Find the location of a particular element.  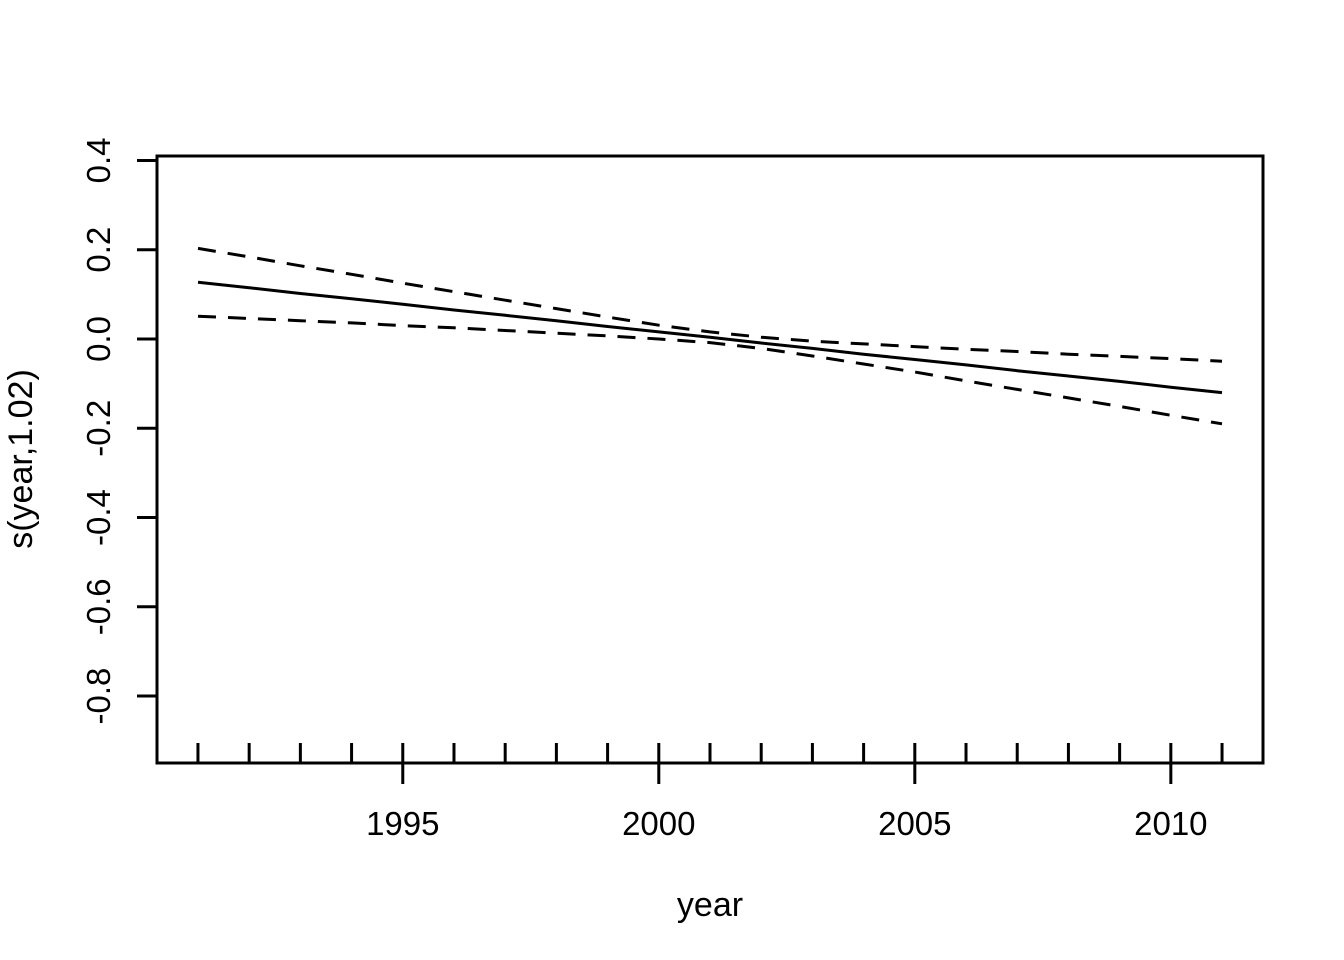

ci-upper-line is located at coordinates (710, 304).